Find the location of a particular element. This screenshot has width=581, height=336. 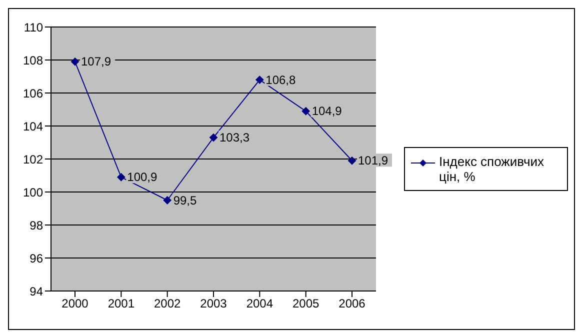

data-label: 103,3 is located at coordinates (235, 137).